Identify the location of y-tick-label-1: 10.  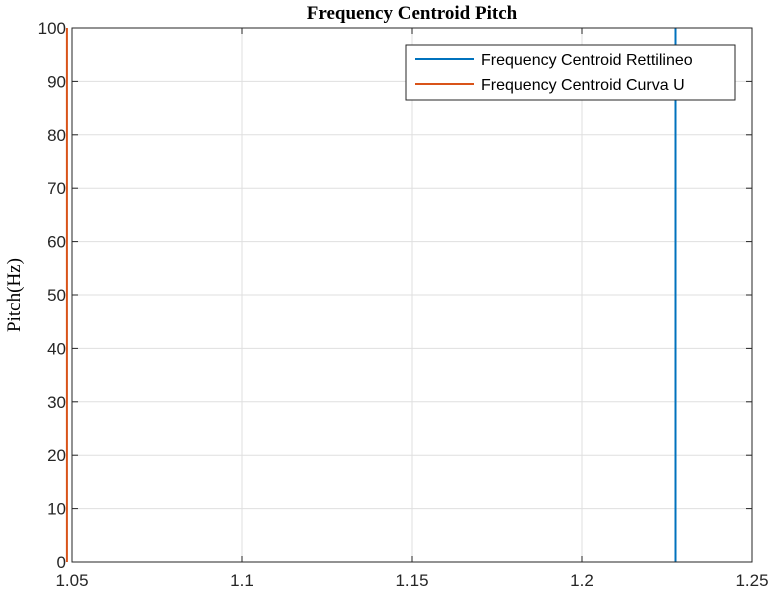
(56, 509).